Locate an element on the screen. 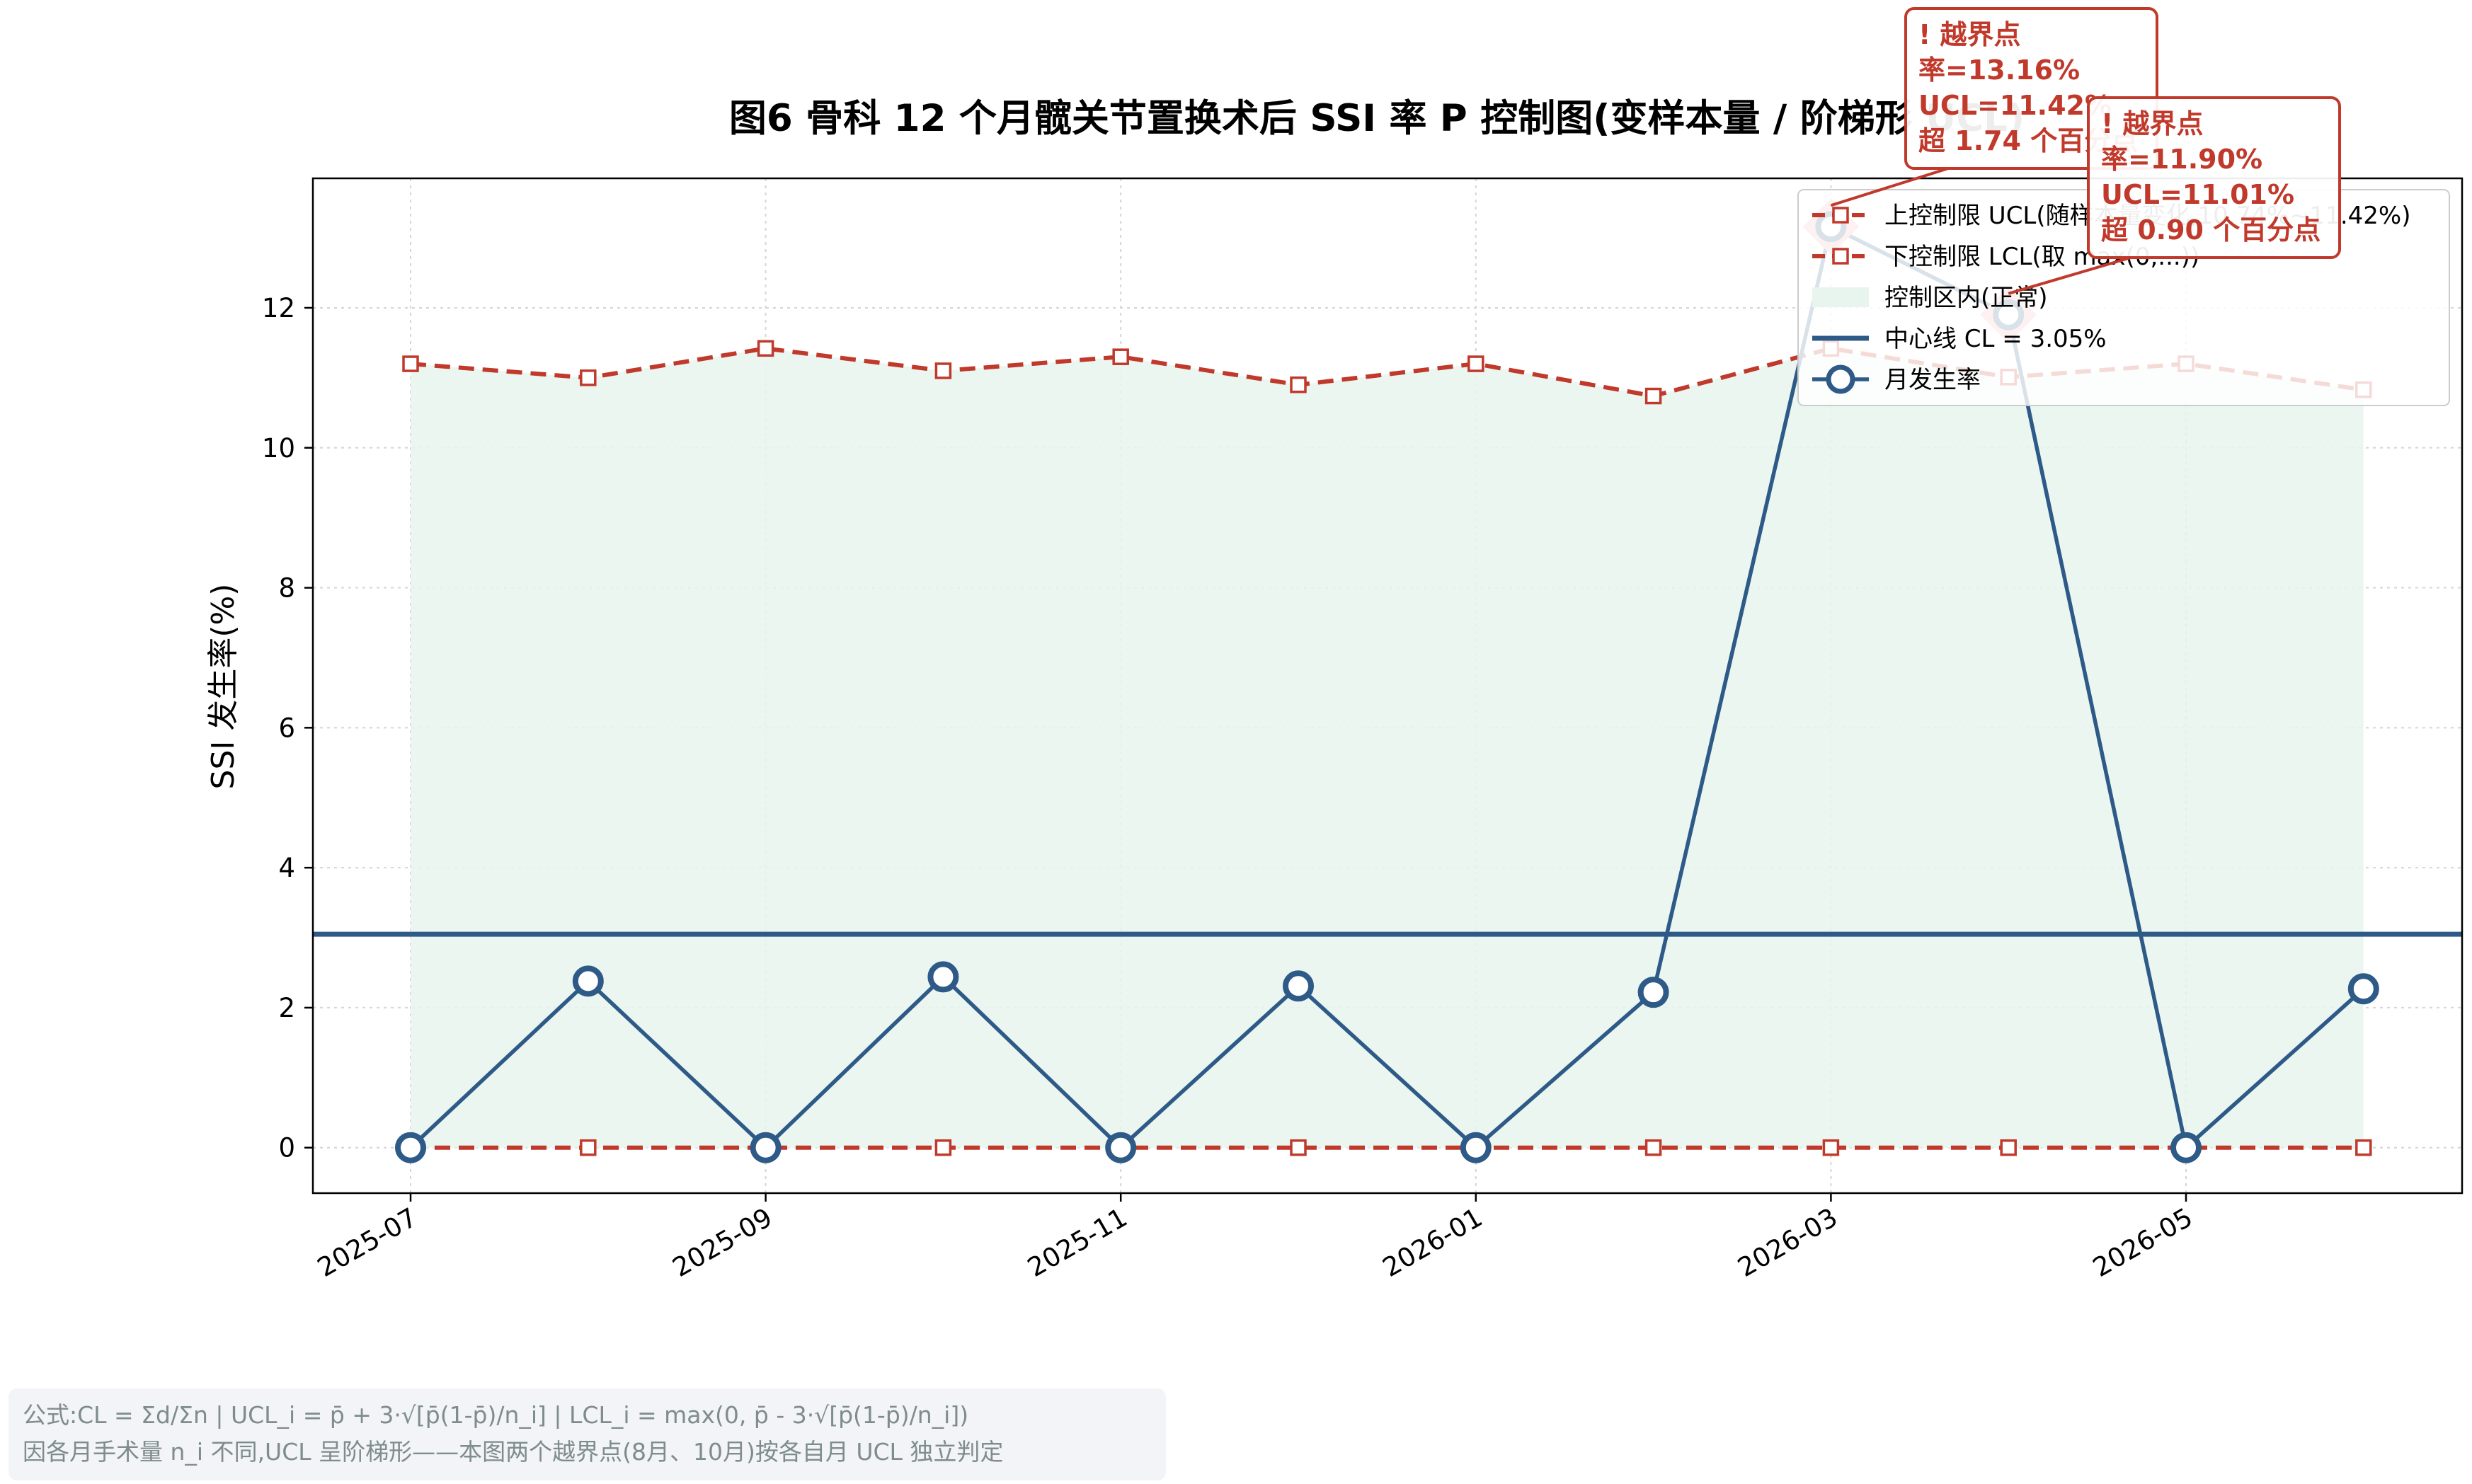 Image resolution: width=2472 pixels, height=1484 pixels. y-tick-label: 6 is located at coordinates (287, 728).